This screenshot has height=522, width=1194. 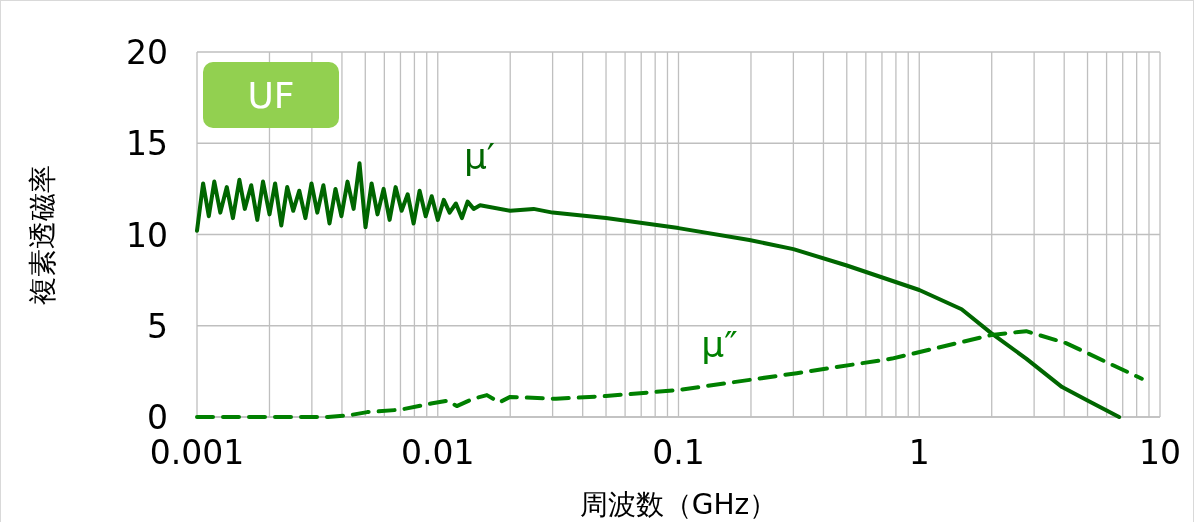 What do you see at coordinates (919, 452) in the screenshot?
I see `x-tick-label: 1` at bounding box center [919, 452].